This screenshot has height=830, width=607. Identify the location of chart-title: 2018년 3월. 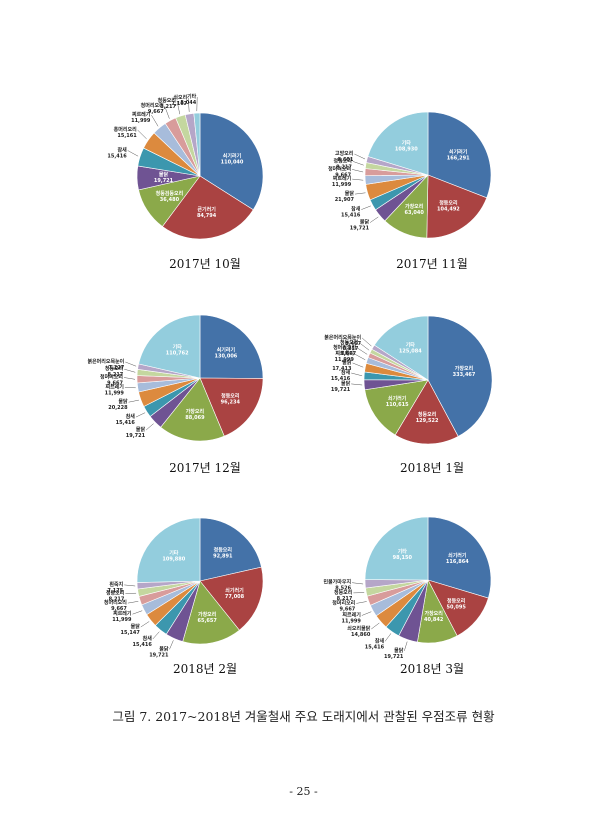
(432, 669).